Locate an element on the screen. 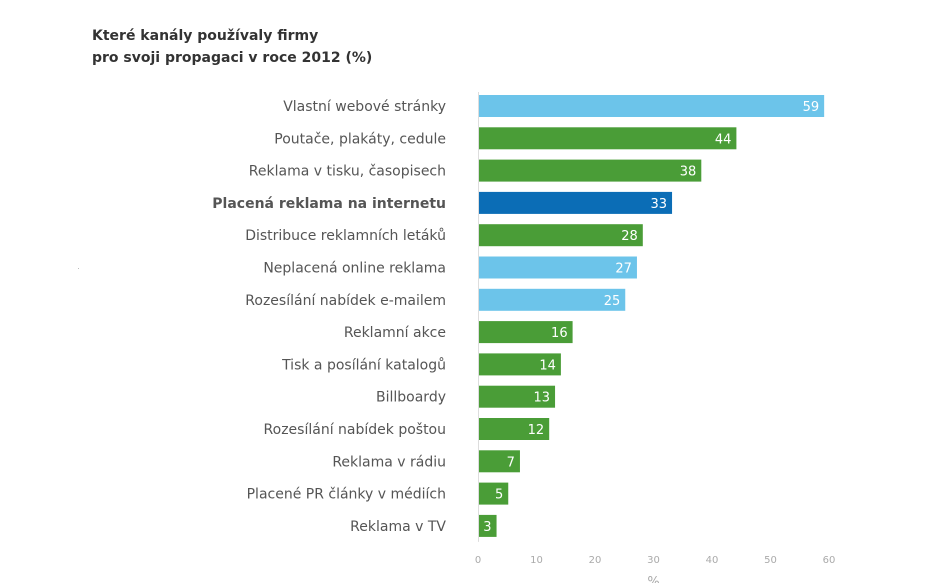 The width and height of the screenshot is (940, 583). data-label: 33 is located at coordinates (659, 204).